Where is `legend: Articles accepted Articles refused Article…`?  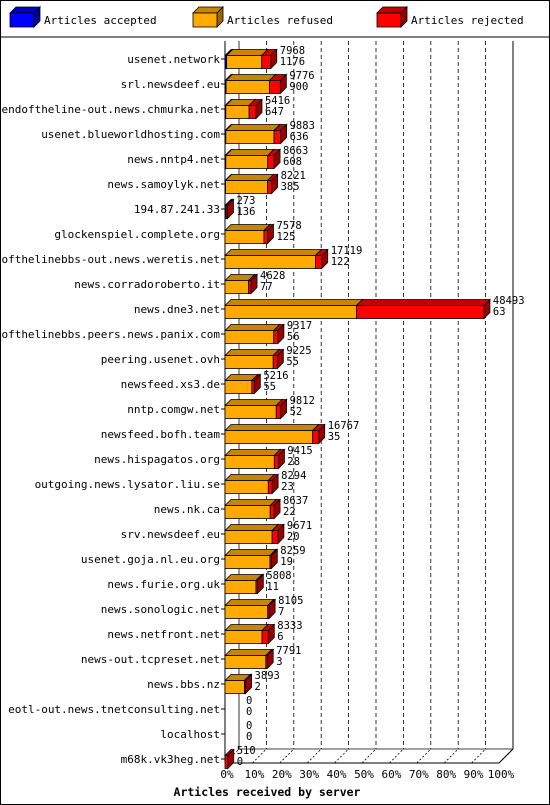 legend: Articles accepted Articles refused Article… is located at coordinates (266, 17).